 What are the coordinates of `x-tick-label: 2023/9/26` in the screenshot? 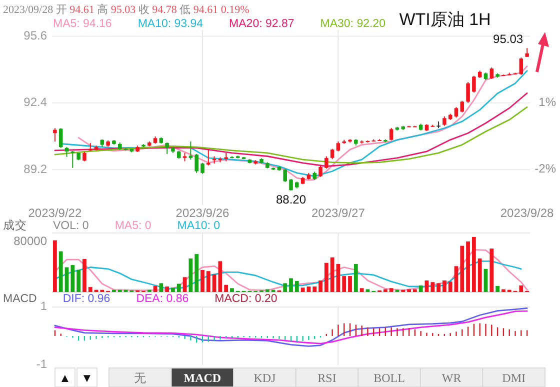 It's located at (203, 213).